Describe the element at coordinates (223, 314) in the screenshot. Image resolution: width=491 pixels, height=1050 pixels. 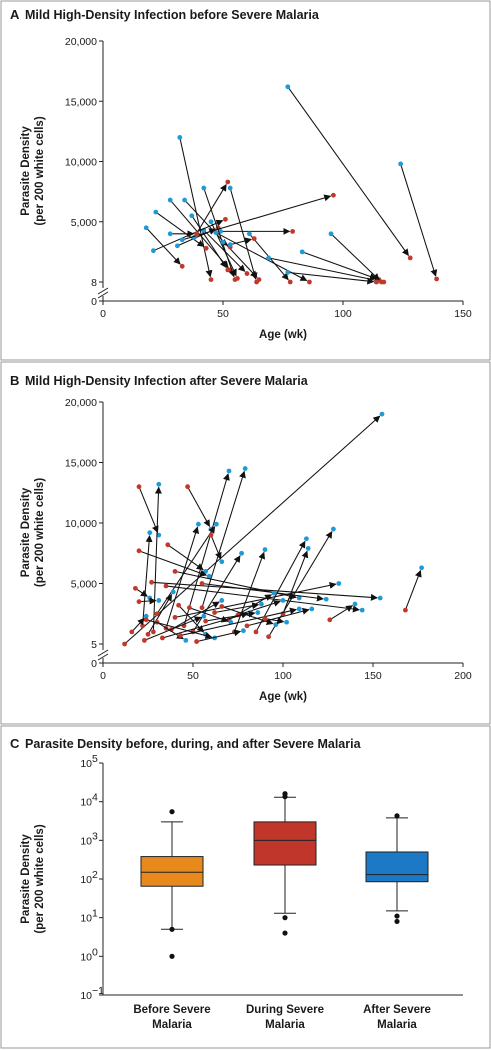
I see `x-tick-label: 50` at that location.